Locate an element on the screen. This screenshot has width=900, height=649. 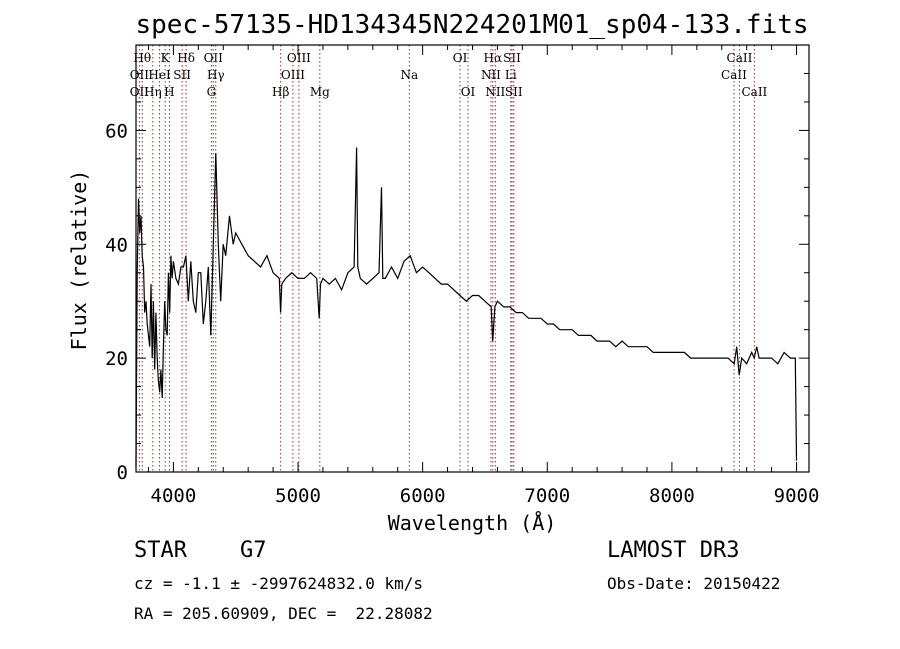
line-label: Li is located at coordinates (511, 75).